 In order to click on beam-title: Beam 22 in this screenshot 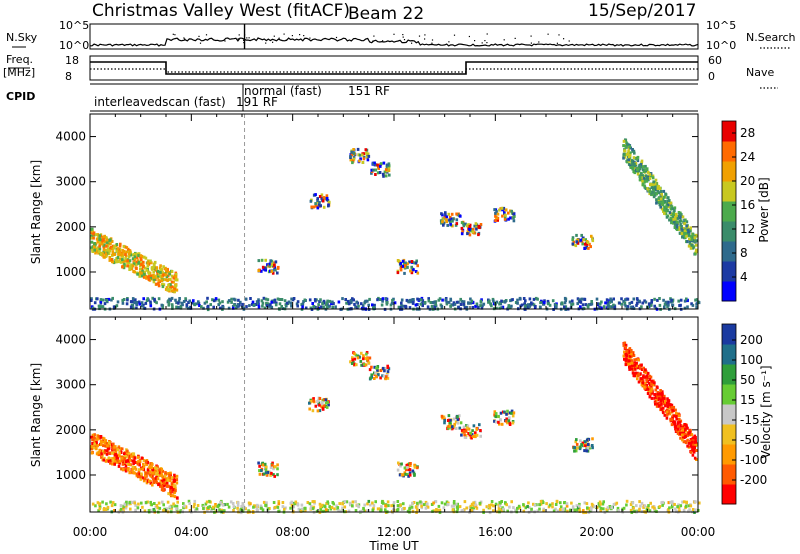, I will do `click(386, 14)`.